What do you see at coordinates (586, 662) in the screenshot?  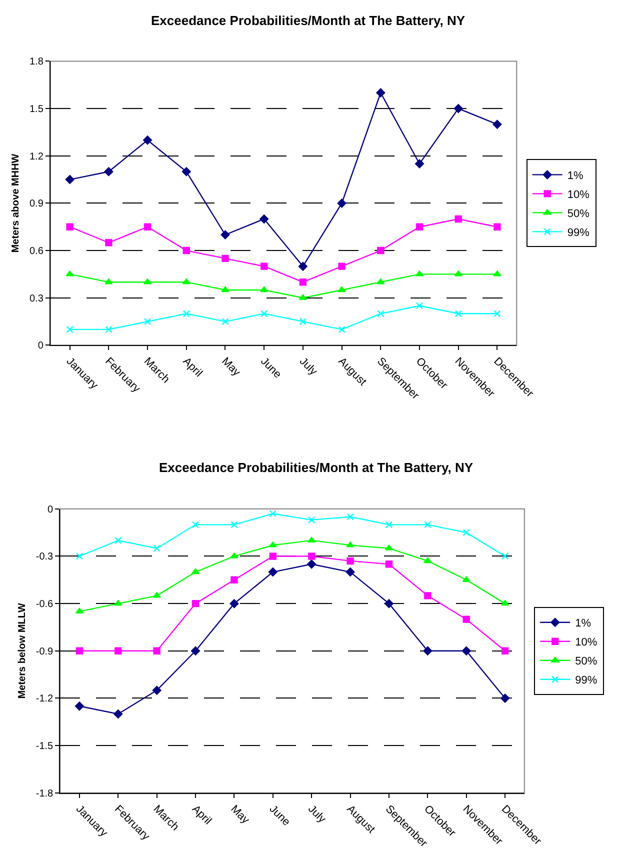 I see `legend-label: 50%` at bounding box center [586, 662].